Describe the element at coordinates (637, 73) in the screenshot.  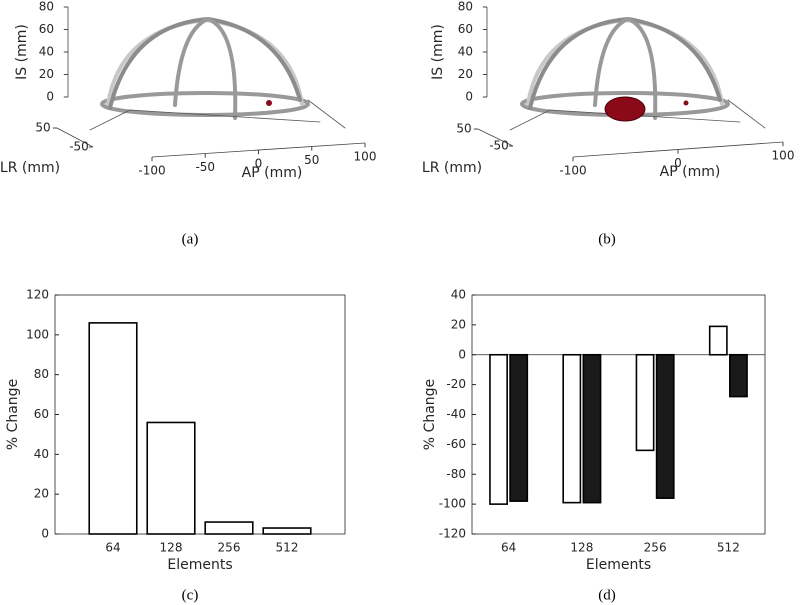
I see `dome-b` at that location.